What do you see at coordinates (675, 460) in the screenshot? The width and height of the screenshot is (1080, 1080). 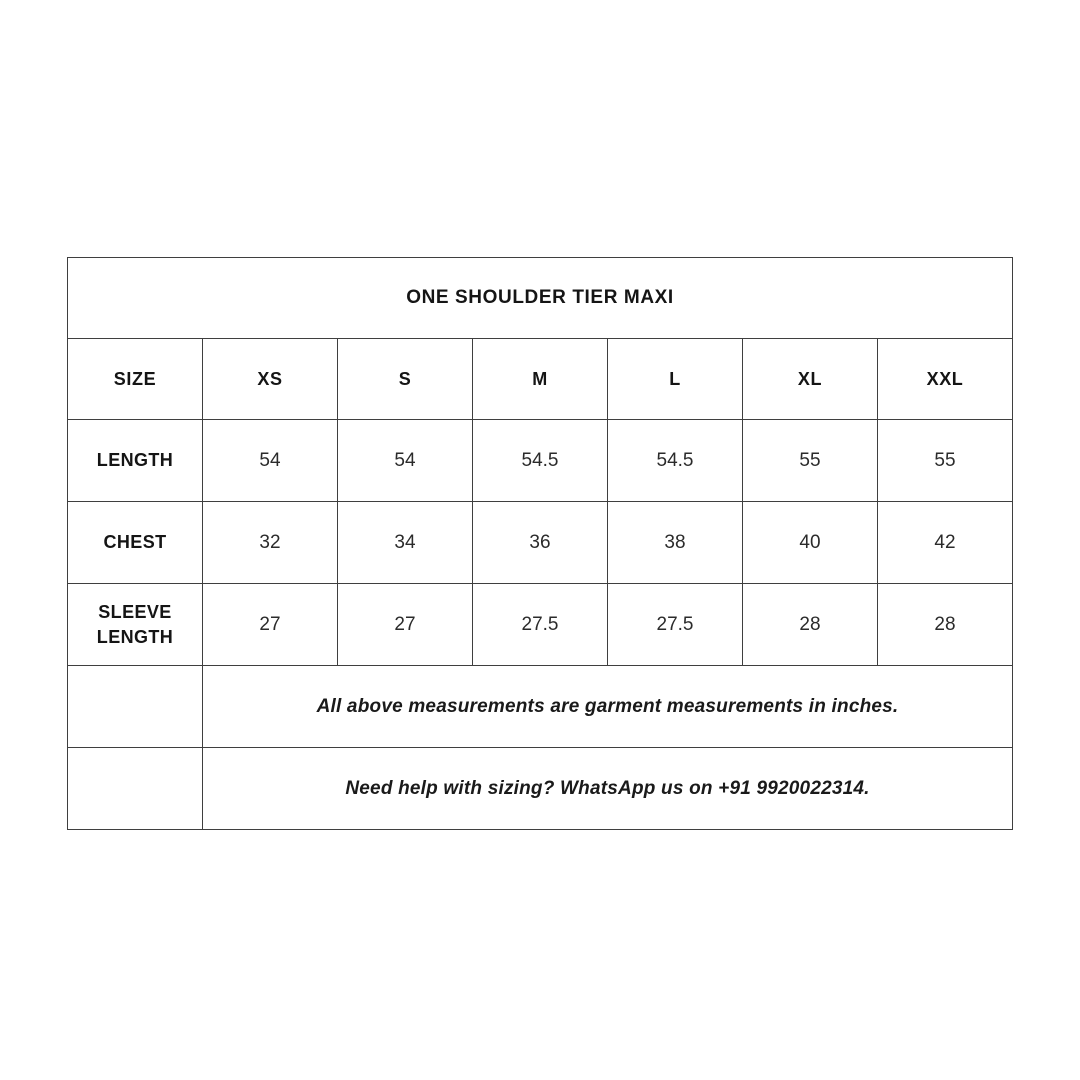 I see `length-value-l: 54.5` at bounding box center [675, 460].